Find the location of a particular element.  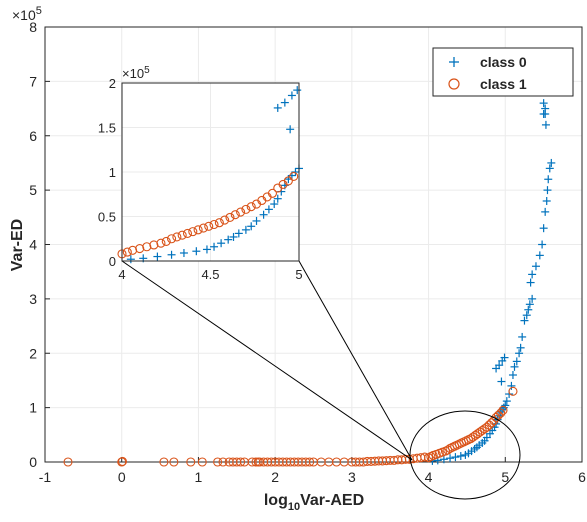

x-tick-label: 1 is located at coordinates (199, 477).